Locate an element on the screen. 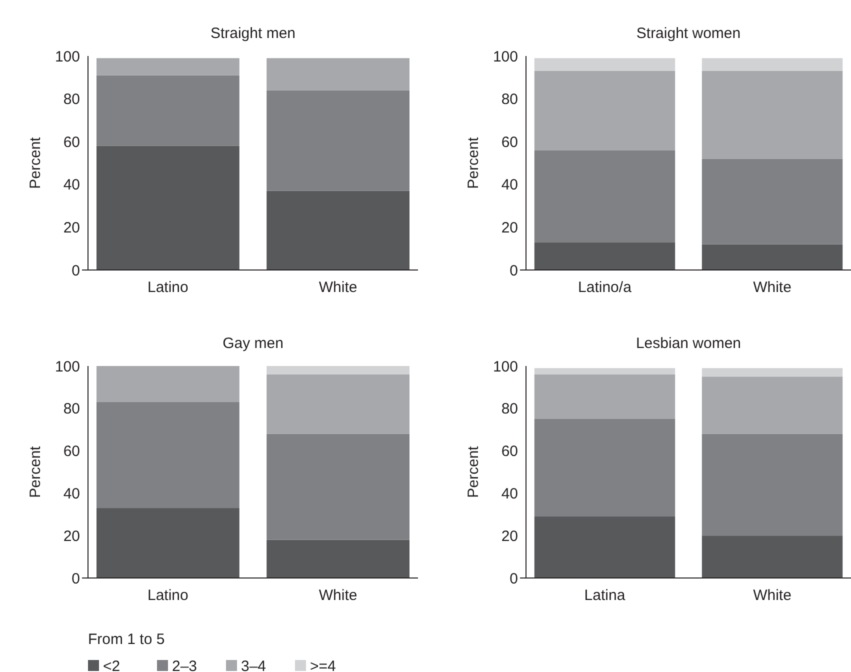 This screenshot has width=851, height=672. legend-title: From 1 to 5 is located at coordinates (126, 639).